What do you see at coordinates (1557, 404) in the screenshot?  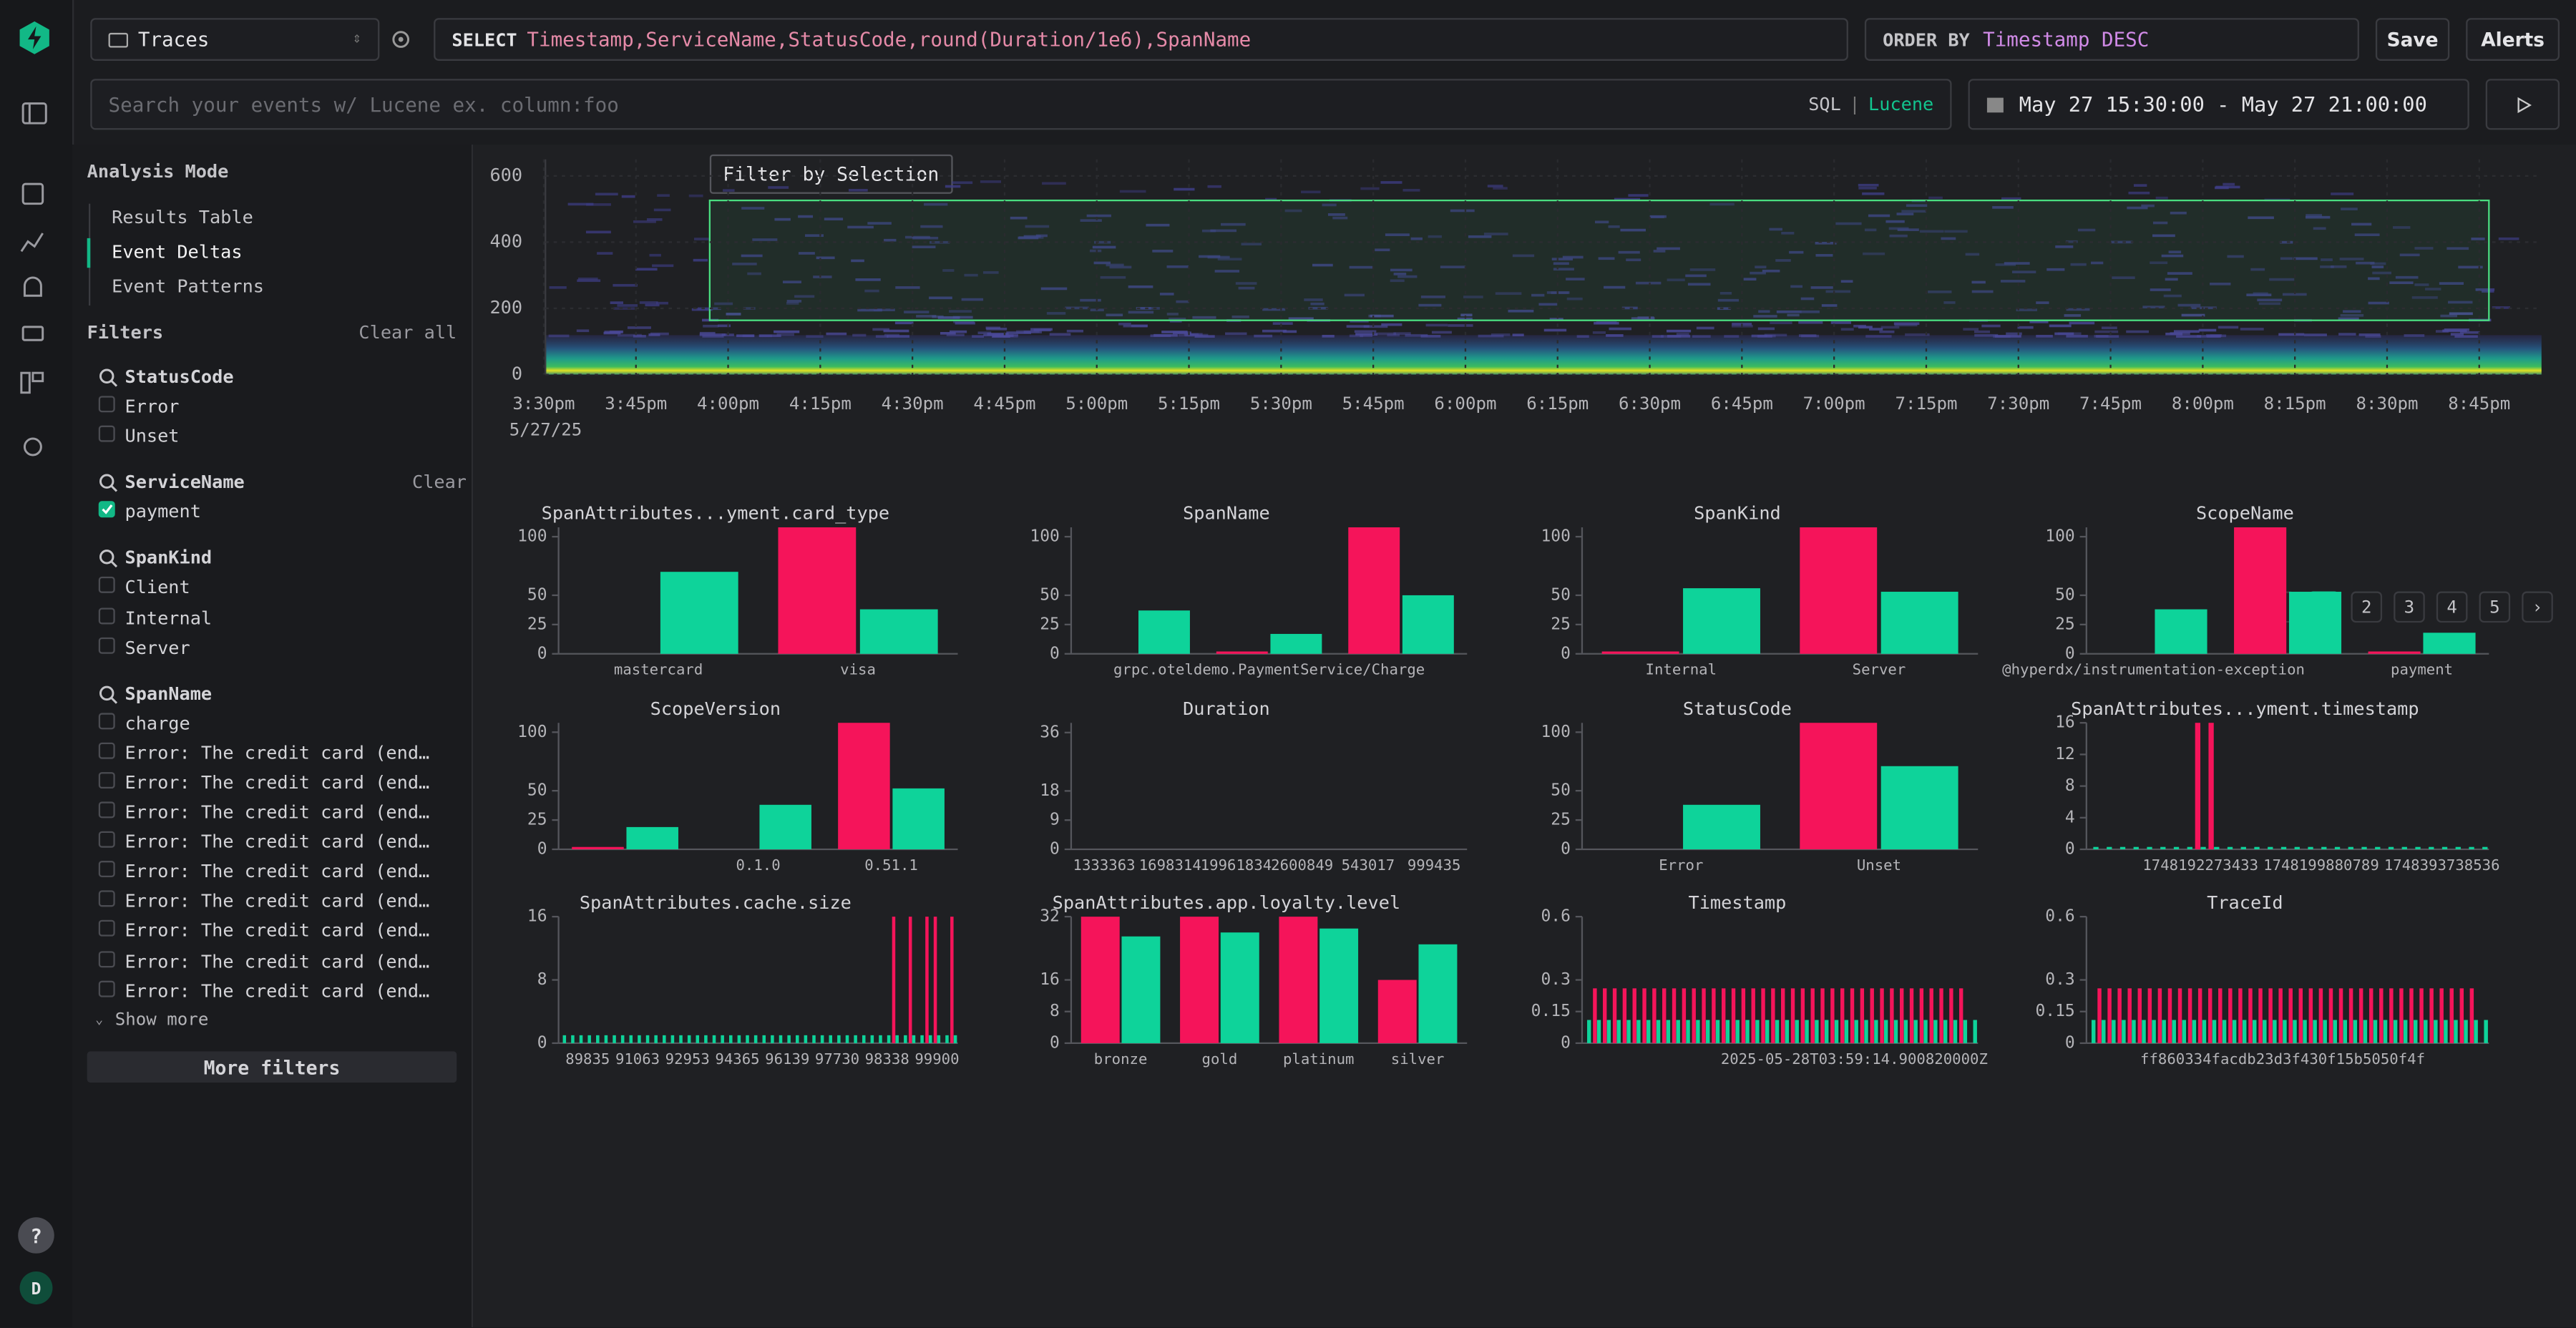 I see `x-tick-label: 6:15pm` at bounding box center [1557, 404].